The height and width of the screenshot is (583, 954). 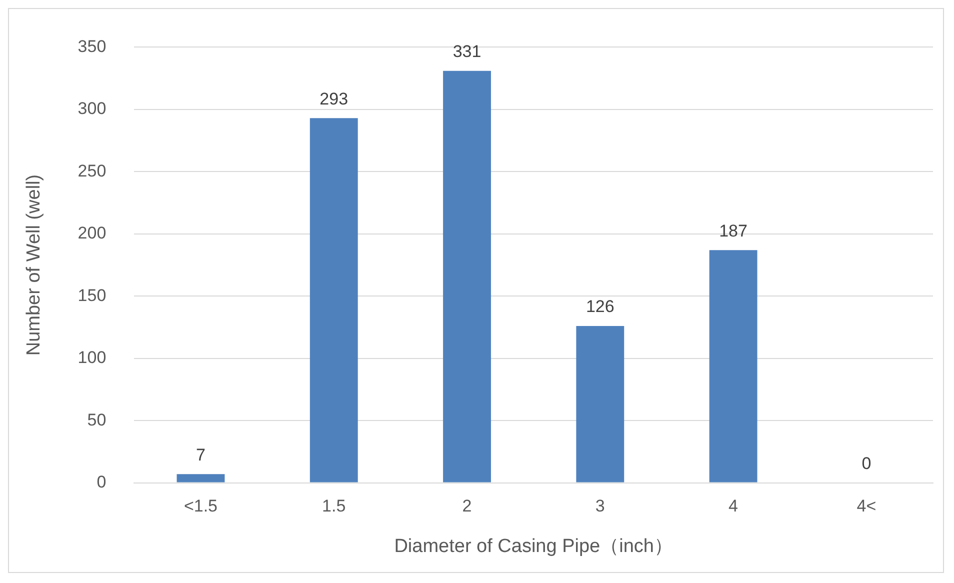 What do you see at coordinates (92, 108) in the screenshot?
I see `y-tick-label: 300` at bounding box center [92, 108].